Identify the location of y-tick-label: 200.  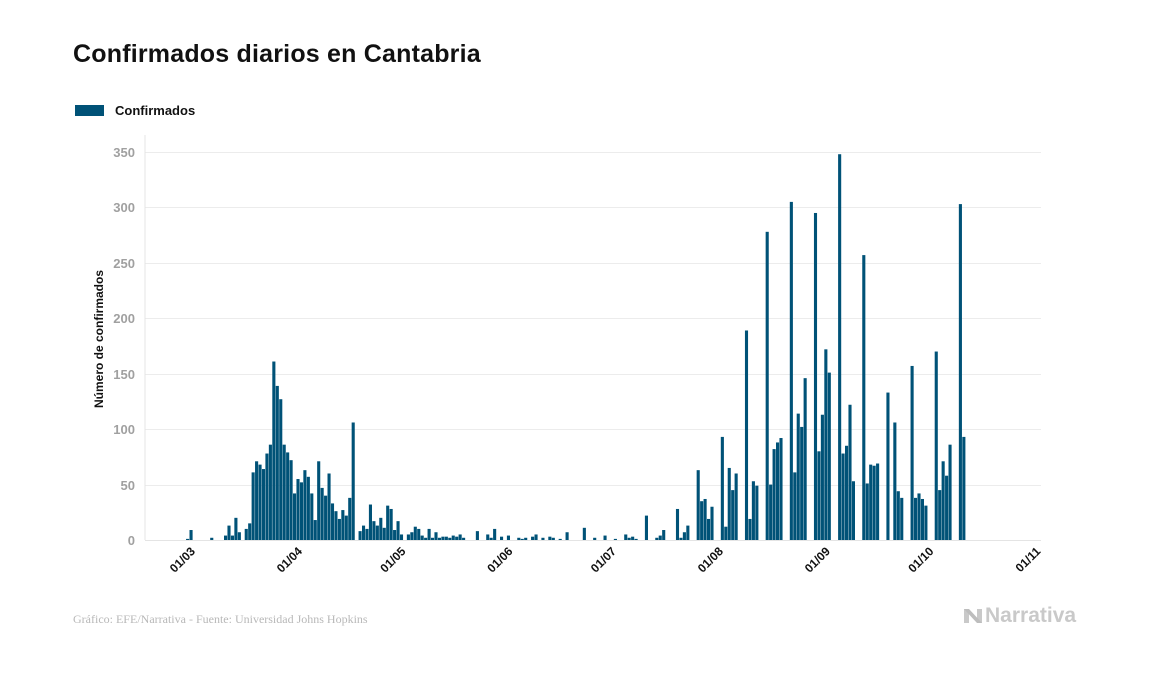
(124, 318).